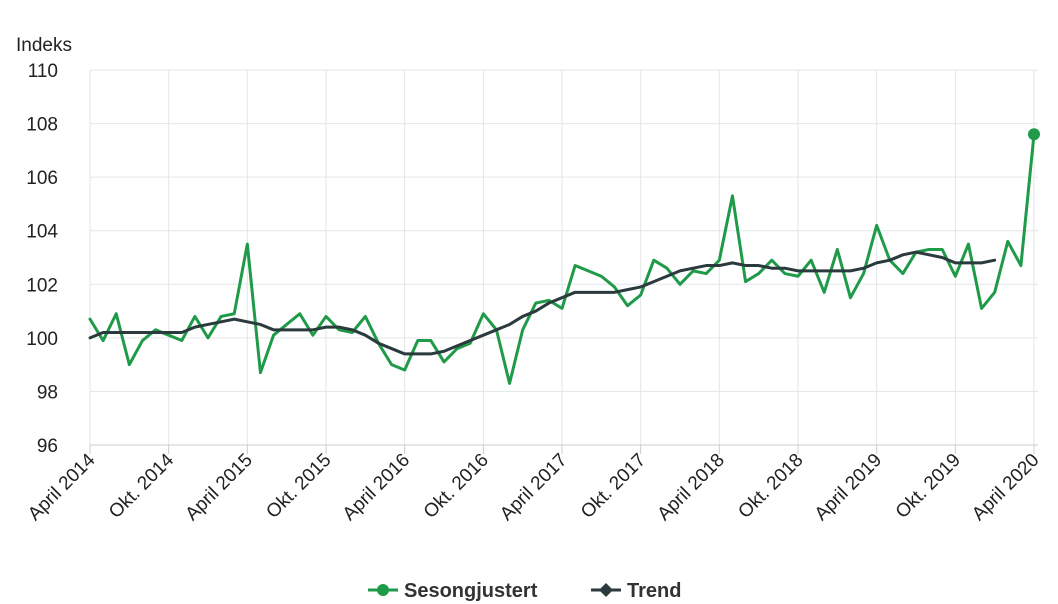  What do you see at coordinates (219, 487) in the screenshot?
I see `x-tick-label: April 2015` at bounding box center [219, 487].